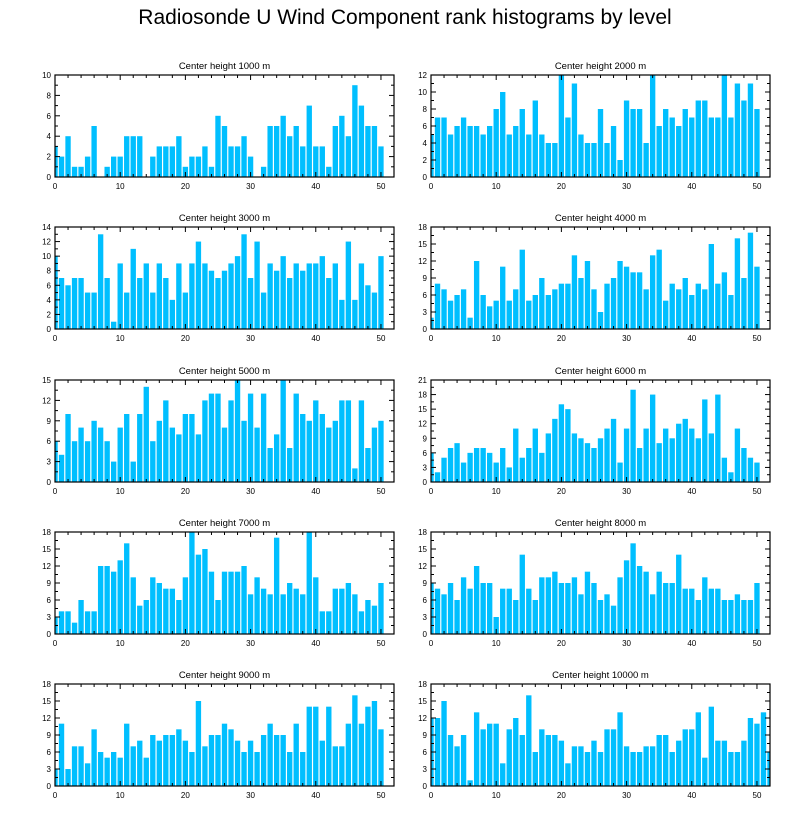 The width and height of the screenshot is (810, 824). What do you see at coordinates (224, 66) in the screenshot?
I see `panel-title: Center height 1000 m` at bounding box center [224, 66].